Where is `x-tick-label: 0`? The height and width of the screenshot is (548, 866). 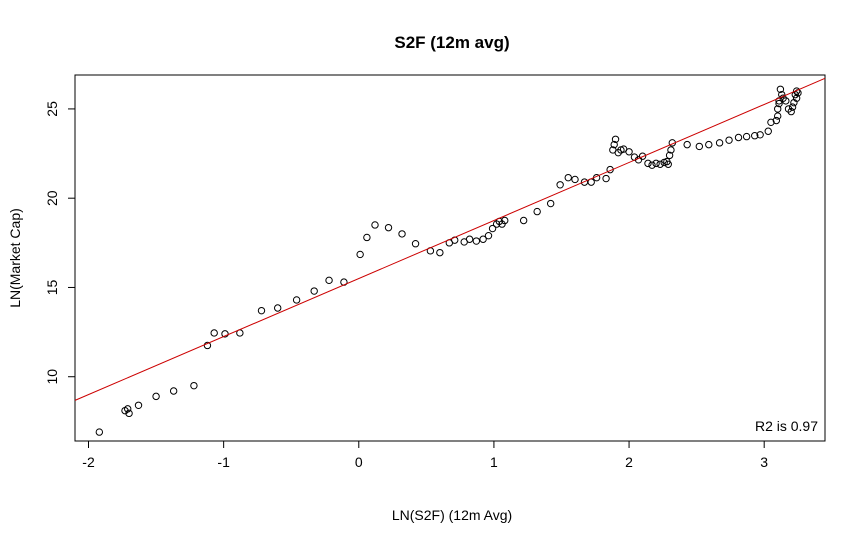 x-tick-label: 0 is located at coordinates (359, 462).